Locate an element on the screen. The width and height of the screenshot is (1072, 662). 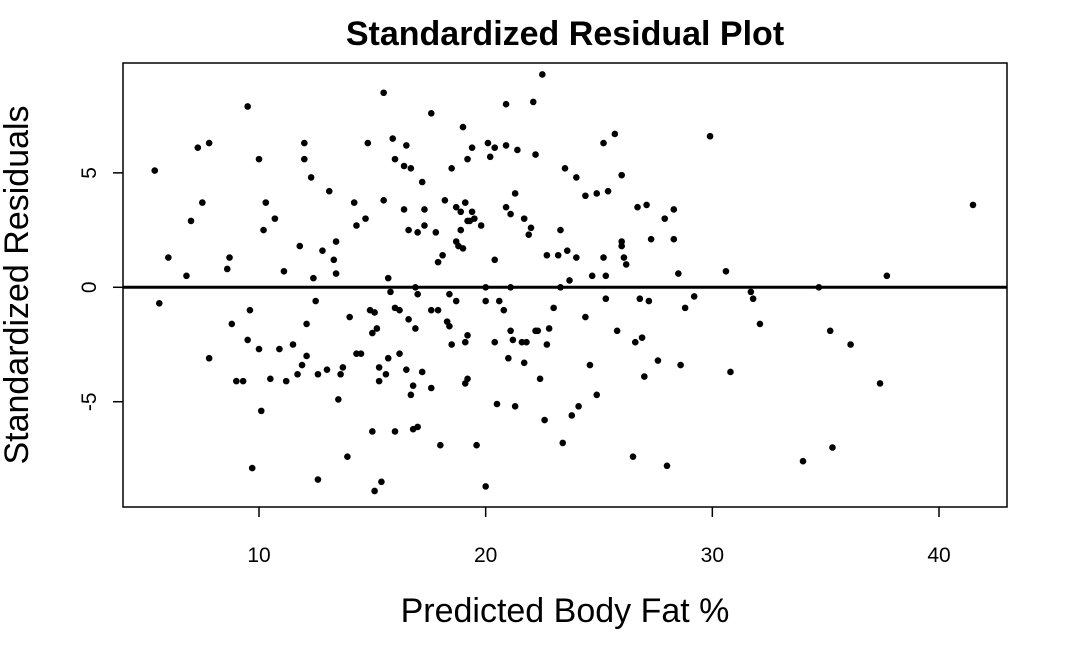
x-tick-label: 20 is located at coordinates (485, 555).